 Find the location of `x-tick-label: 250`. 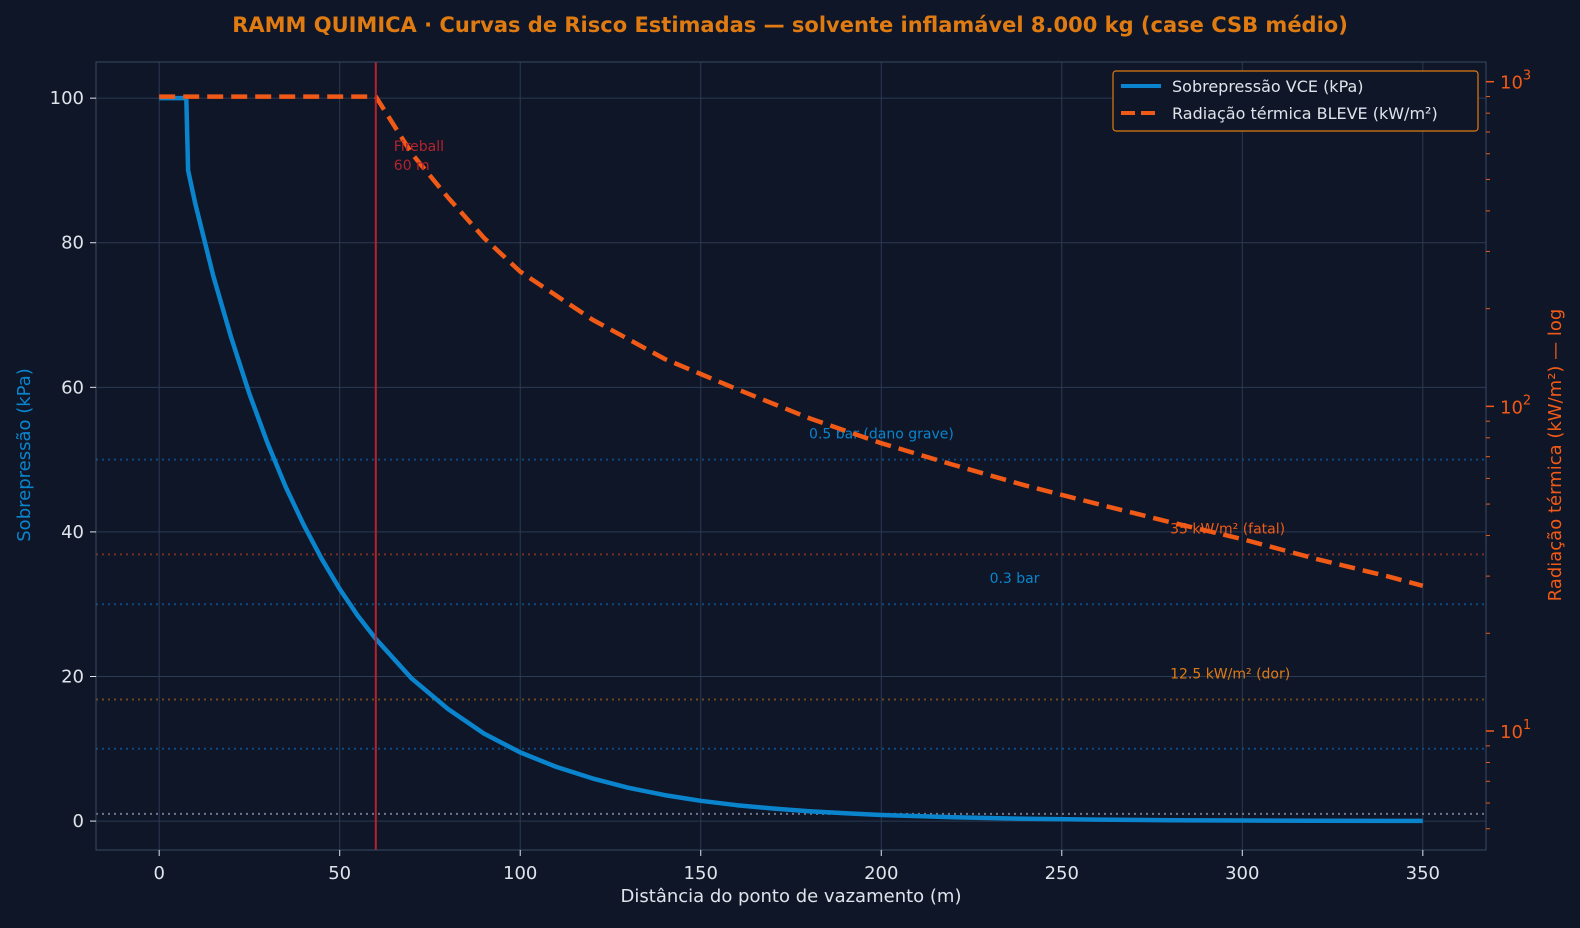

x-tick-label: 250 is located at coordinates (1062, 873).